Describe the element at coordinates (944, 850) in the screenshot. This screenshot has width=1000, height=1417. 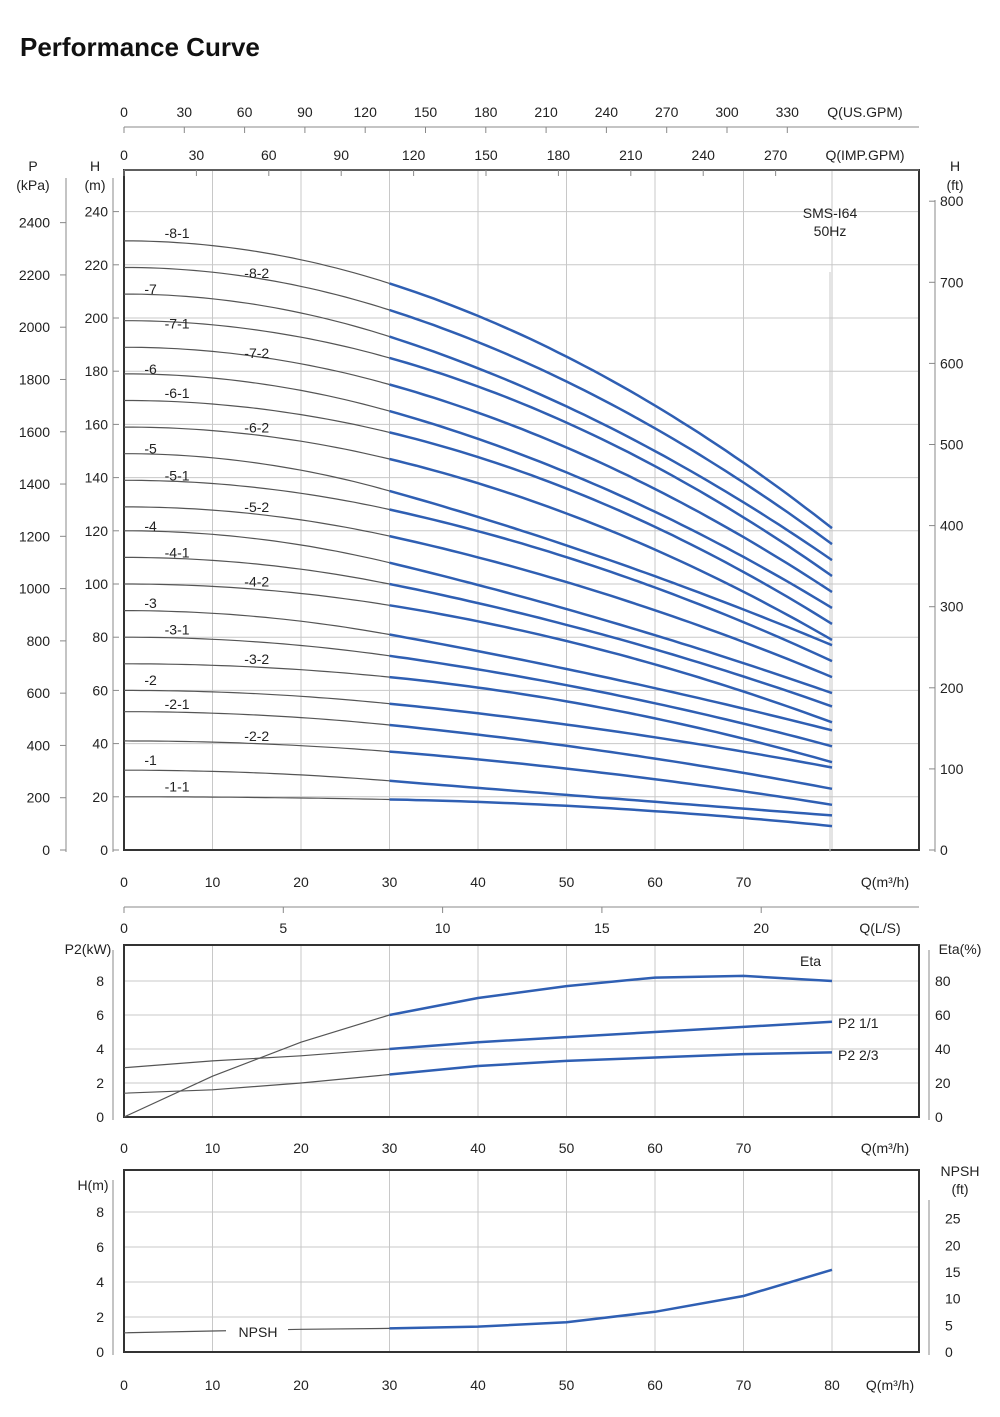
I see `feet-tick-label: 0` at that location.